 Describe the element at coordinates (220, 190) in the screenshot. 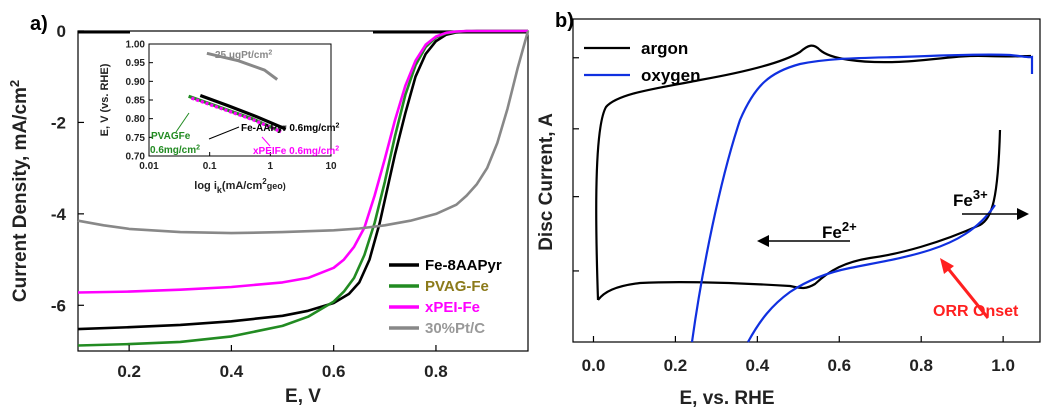

I see `inset-x-axis-title-part: k` at that location.